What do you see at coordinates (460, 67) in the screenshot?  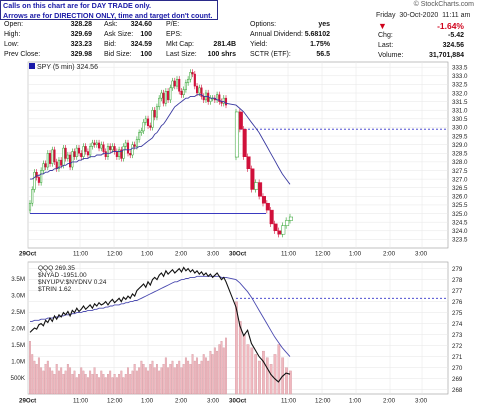 I see `spy-y-tick-label: 333.5` at bounding box center [460, 67].